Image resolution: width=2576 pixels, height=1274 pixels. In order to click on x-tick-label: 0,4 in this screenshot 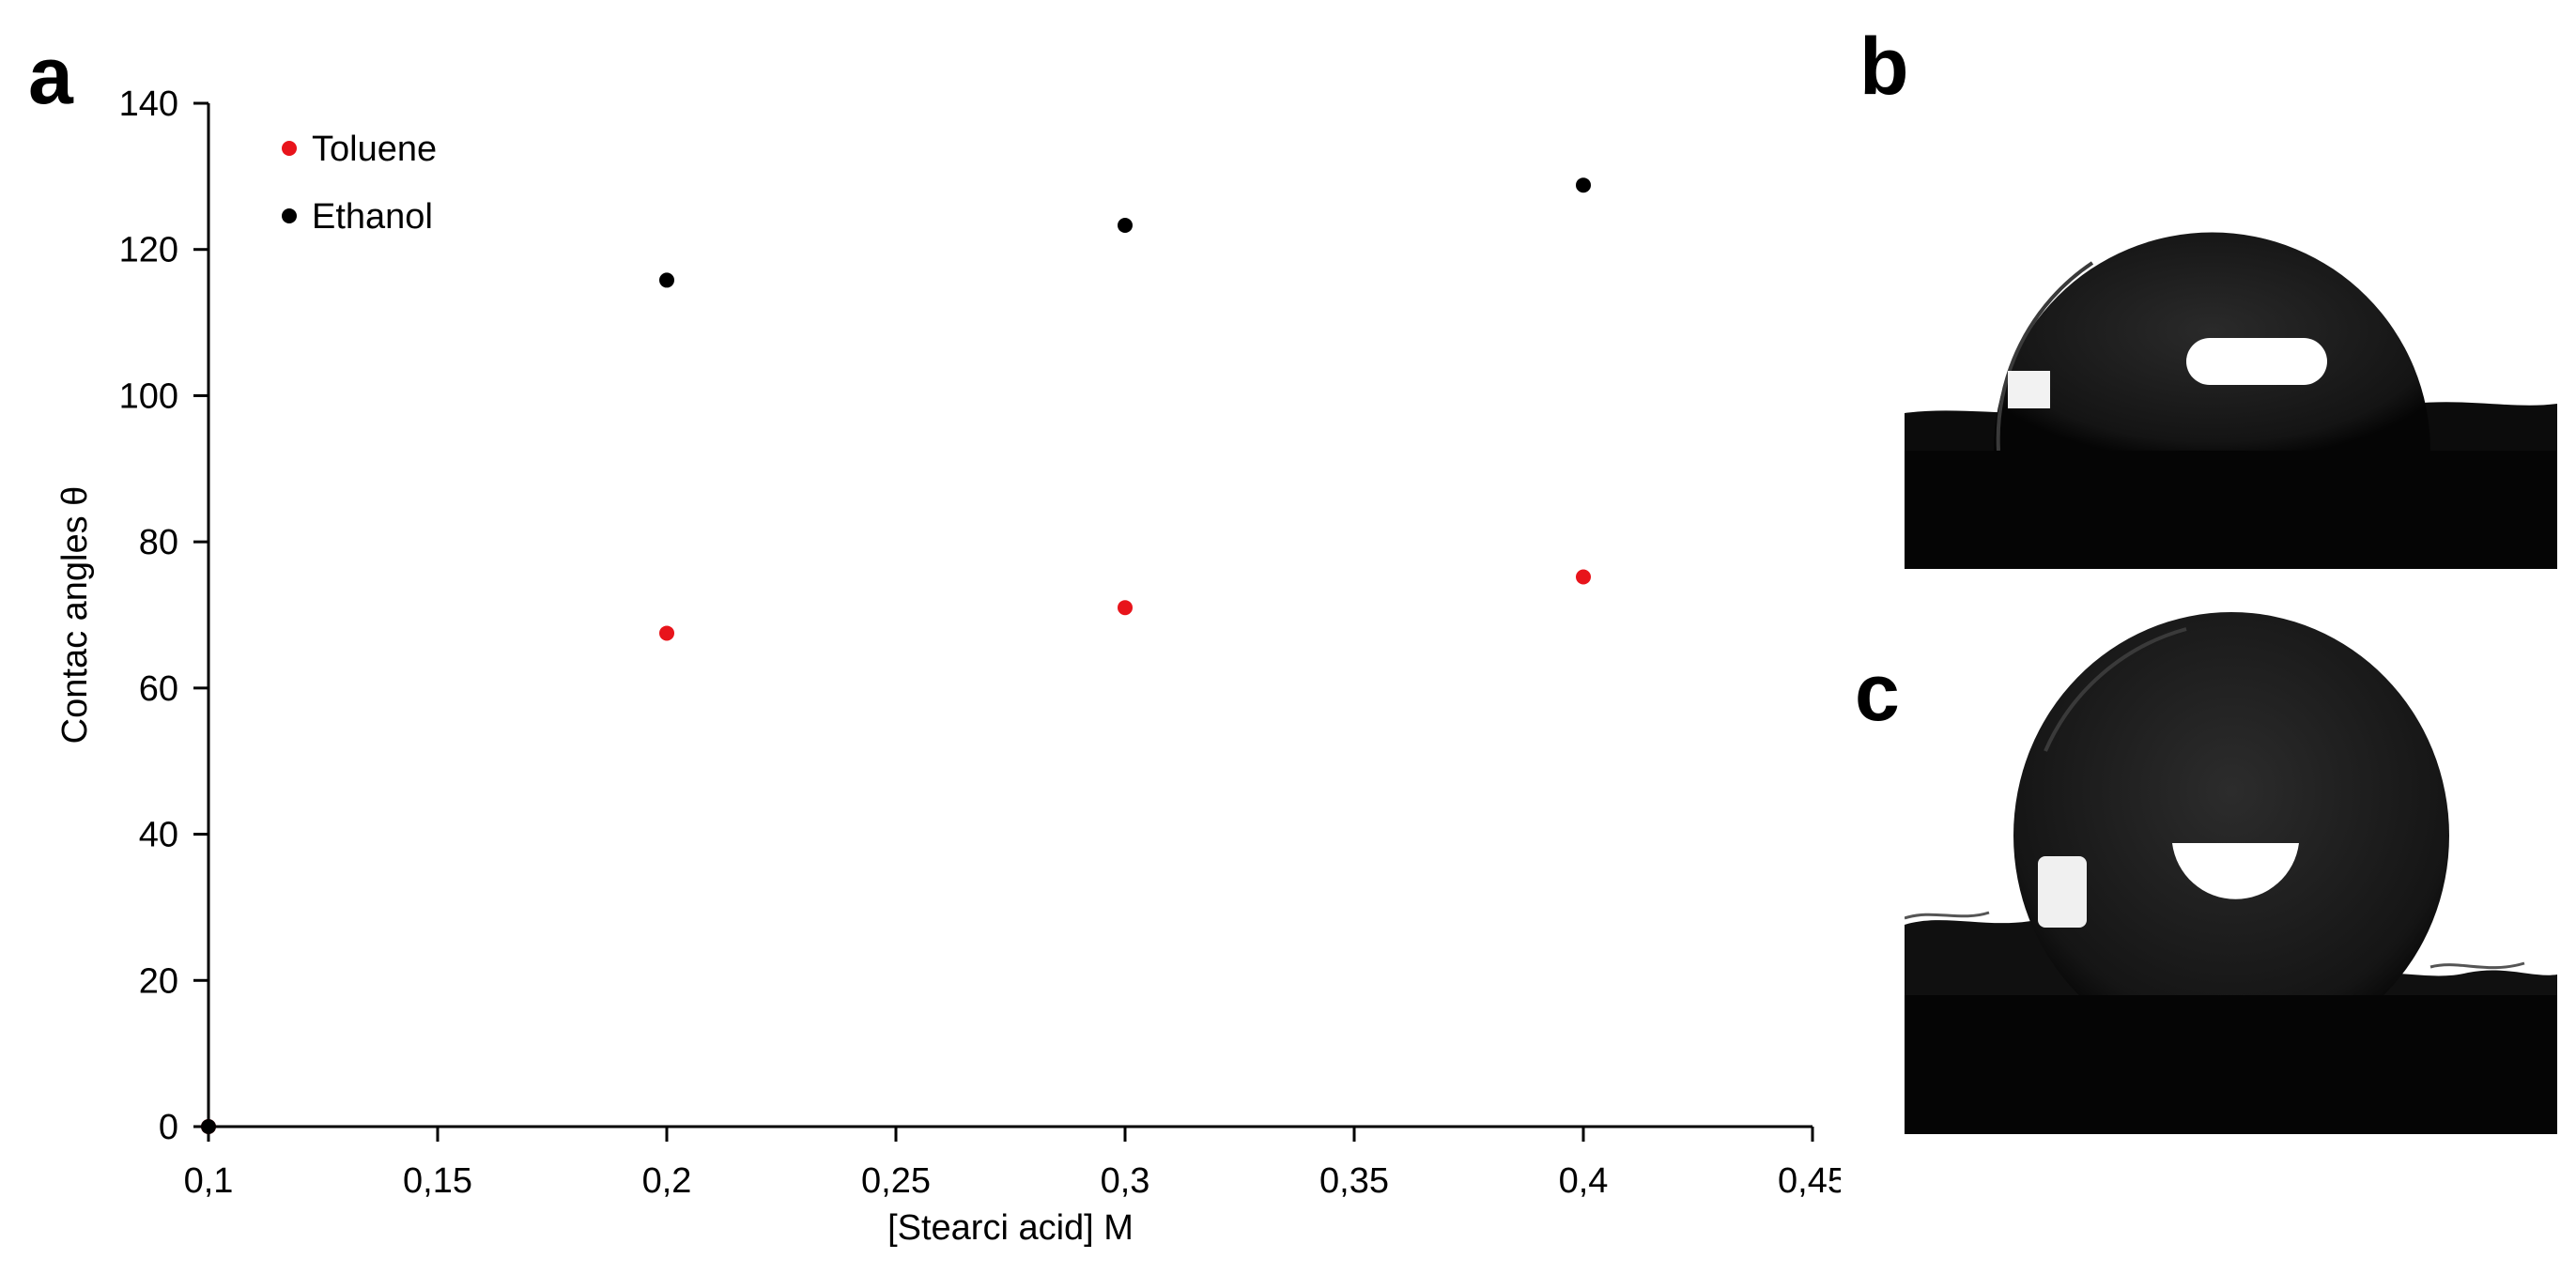, I will do `click(1584, 1181)`.